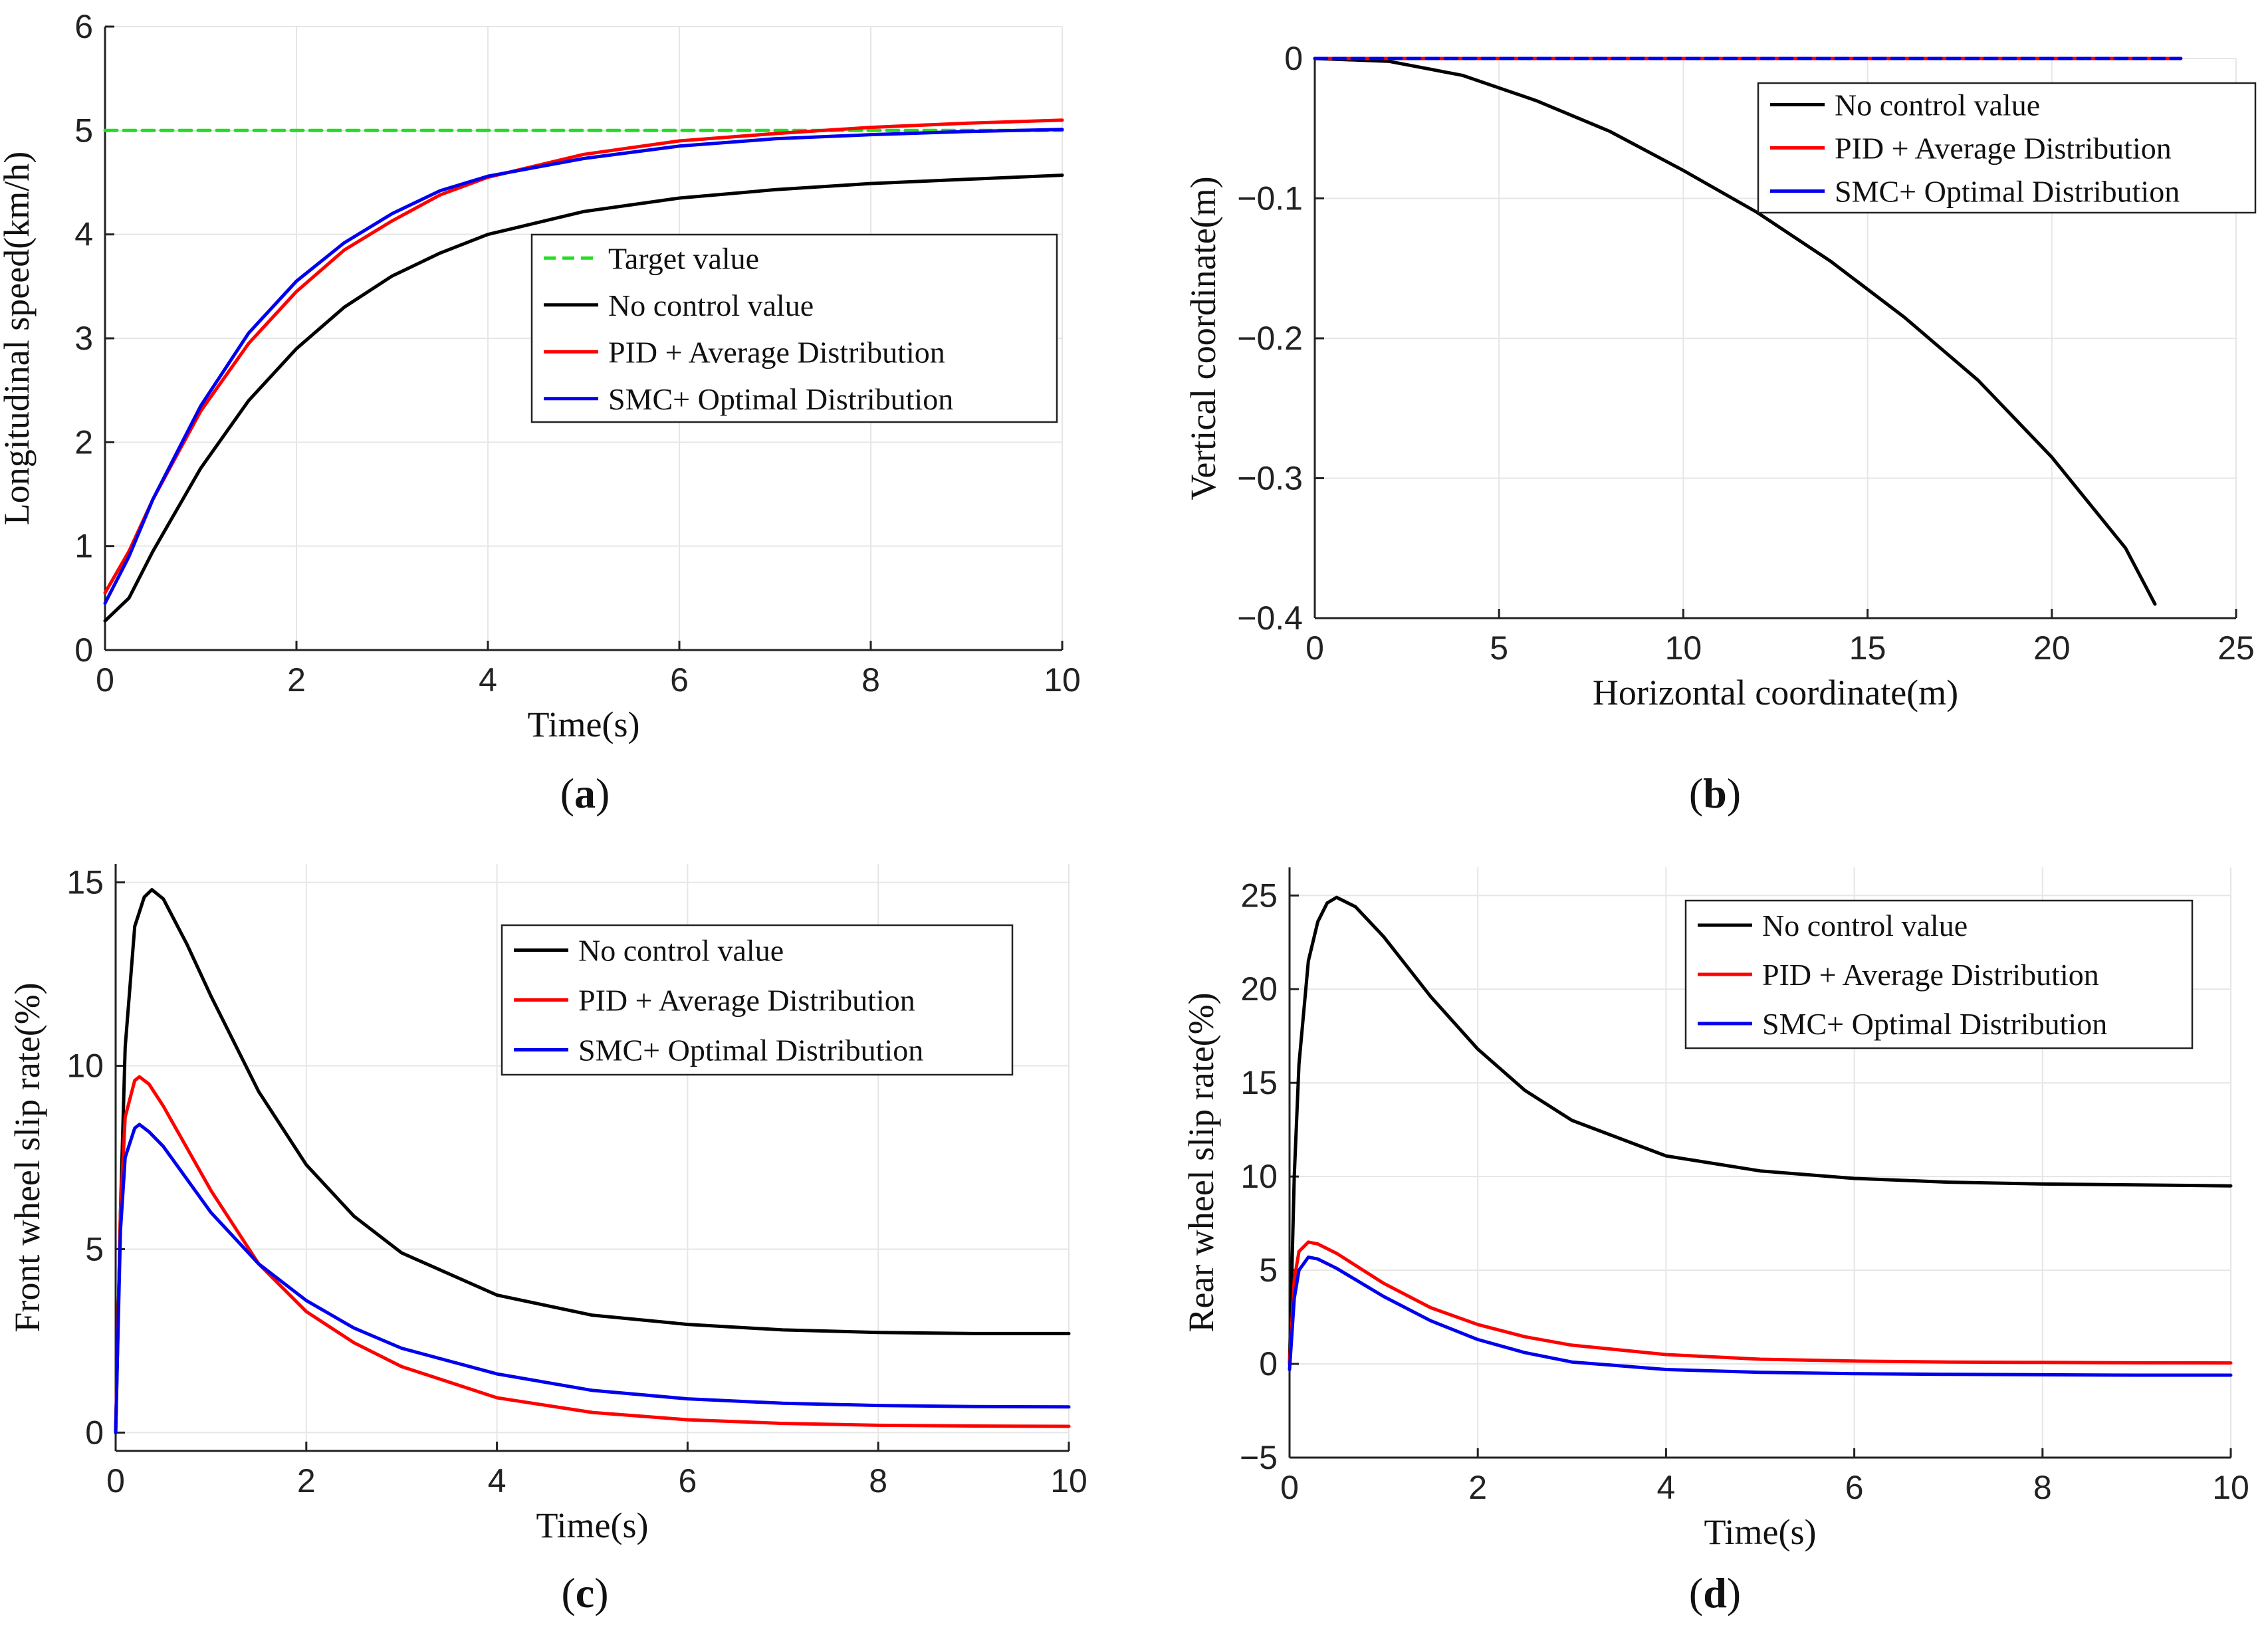  Describe the element at coordinates (1203, 338) in the screenshot. I see `y-axis-label: Vertical coordinate(m)` at that location.